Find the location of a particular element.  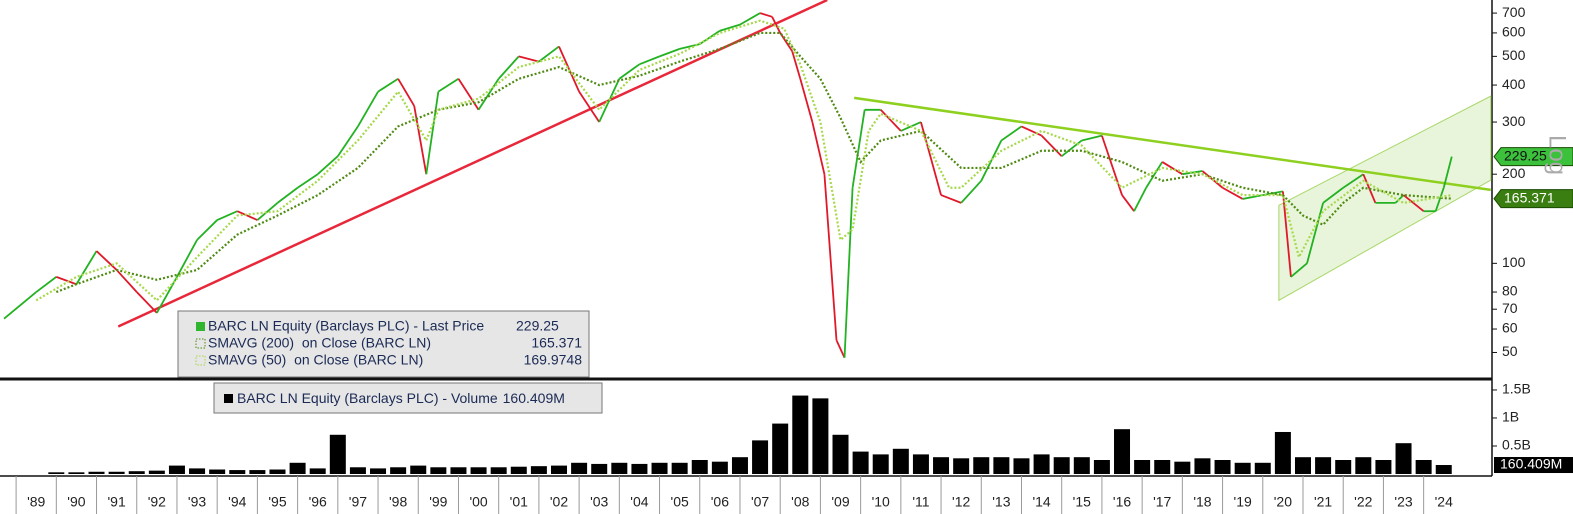

x-tick-label: '93 is located at coordinates (197, 502).